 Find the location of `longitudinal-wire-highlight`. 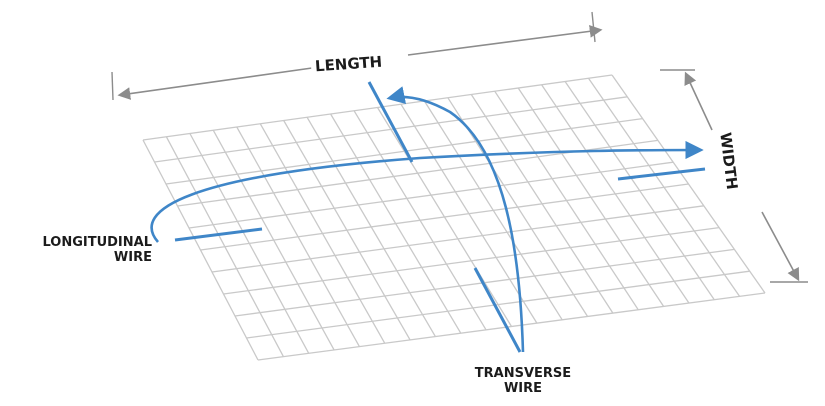

longitudinal-wire-highlight is located at coordinates (218, 234).